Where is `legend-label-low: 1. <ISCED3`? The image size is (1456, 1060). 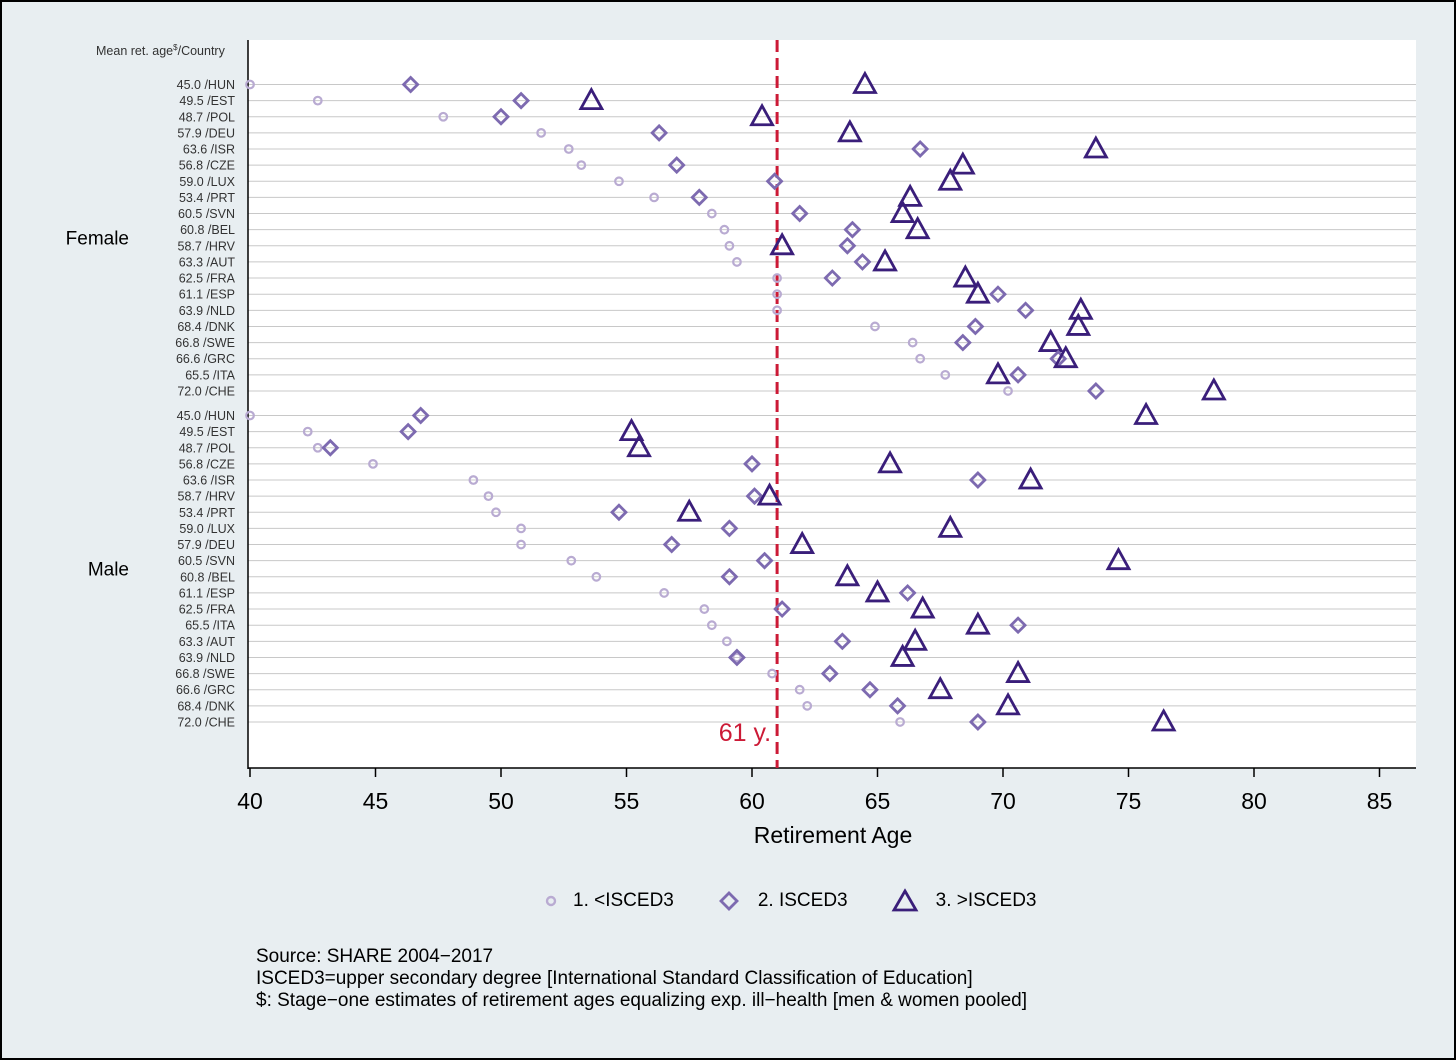
legend-label-low: 1. <ISCED3 is located at coordinates (623, 900).